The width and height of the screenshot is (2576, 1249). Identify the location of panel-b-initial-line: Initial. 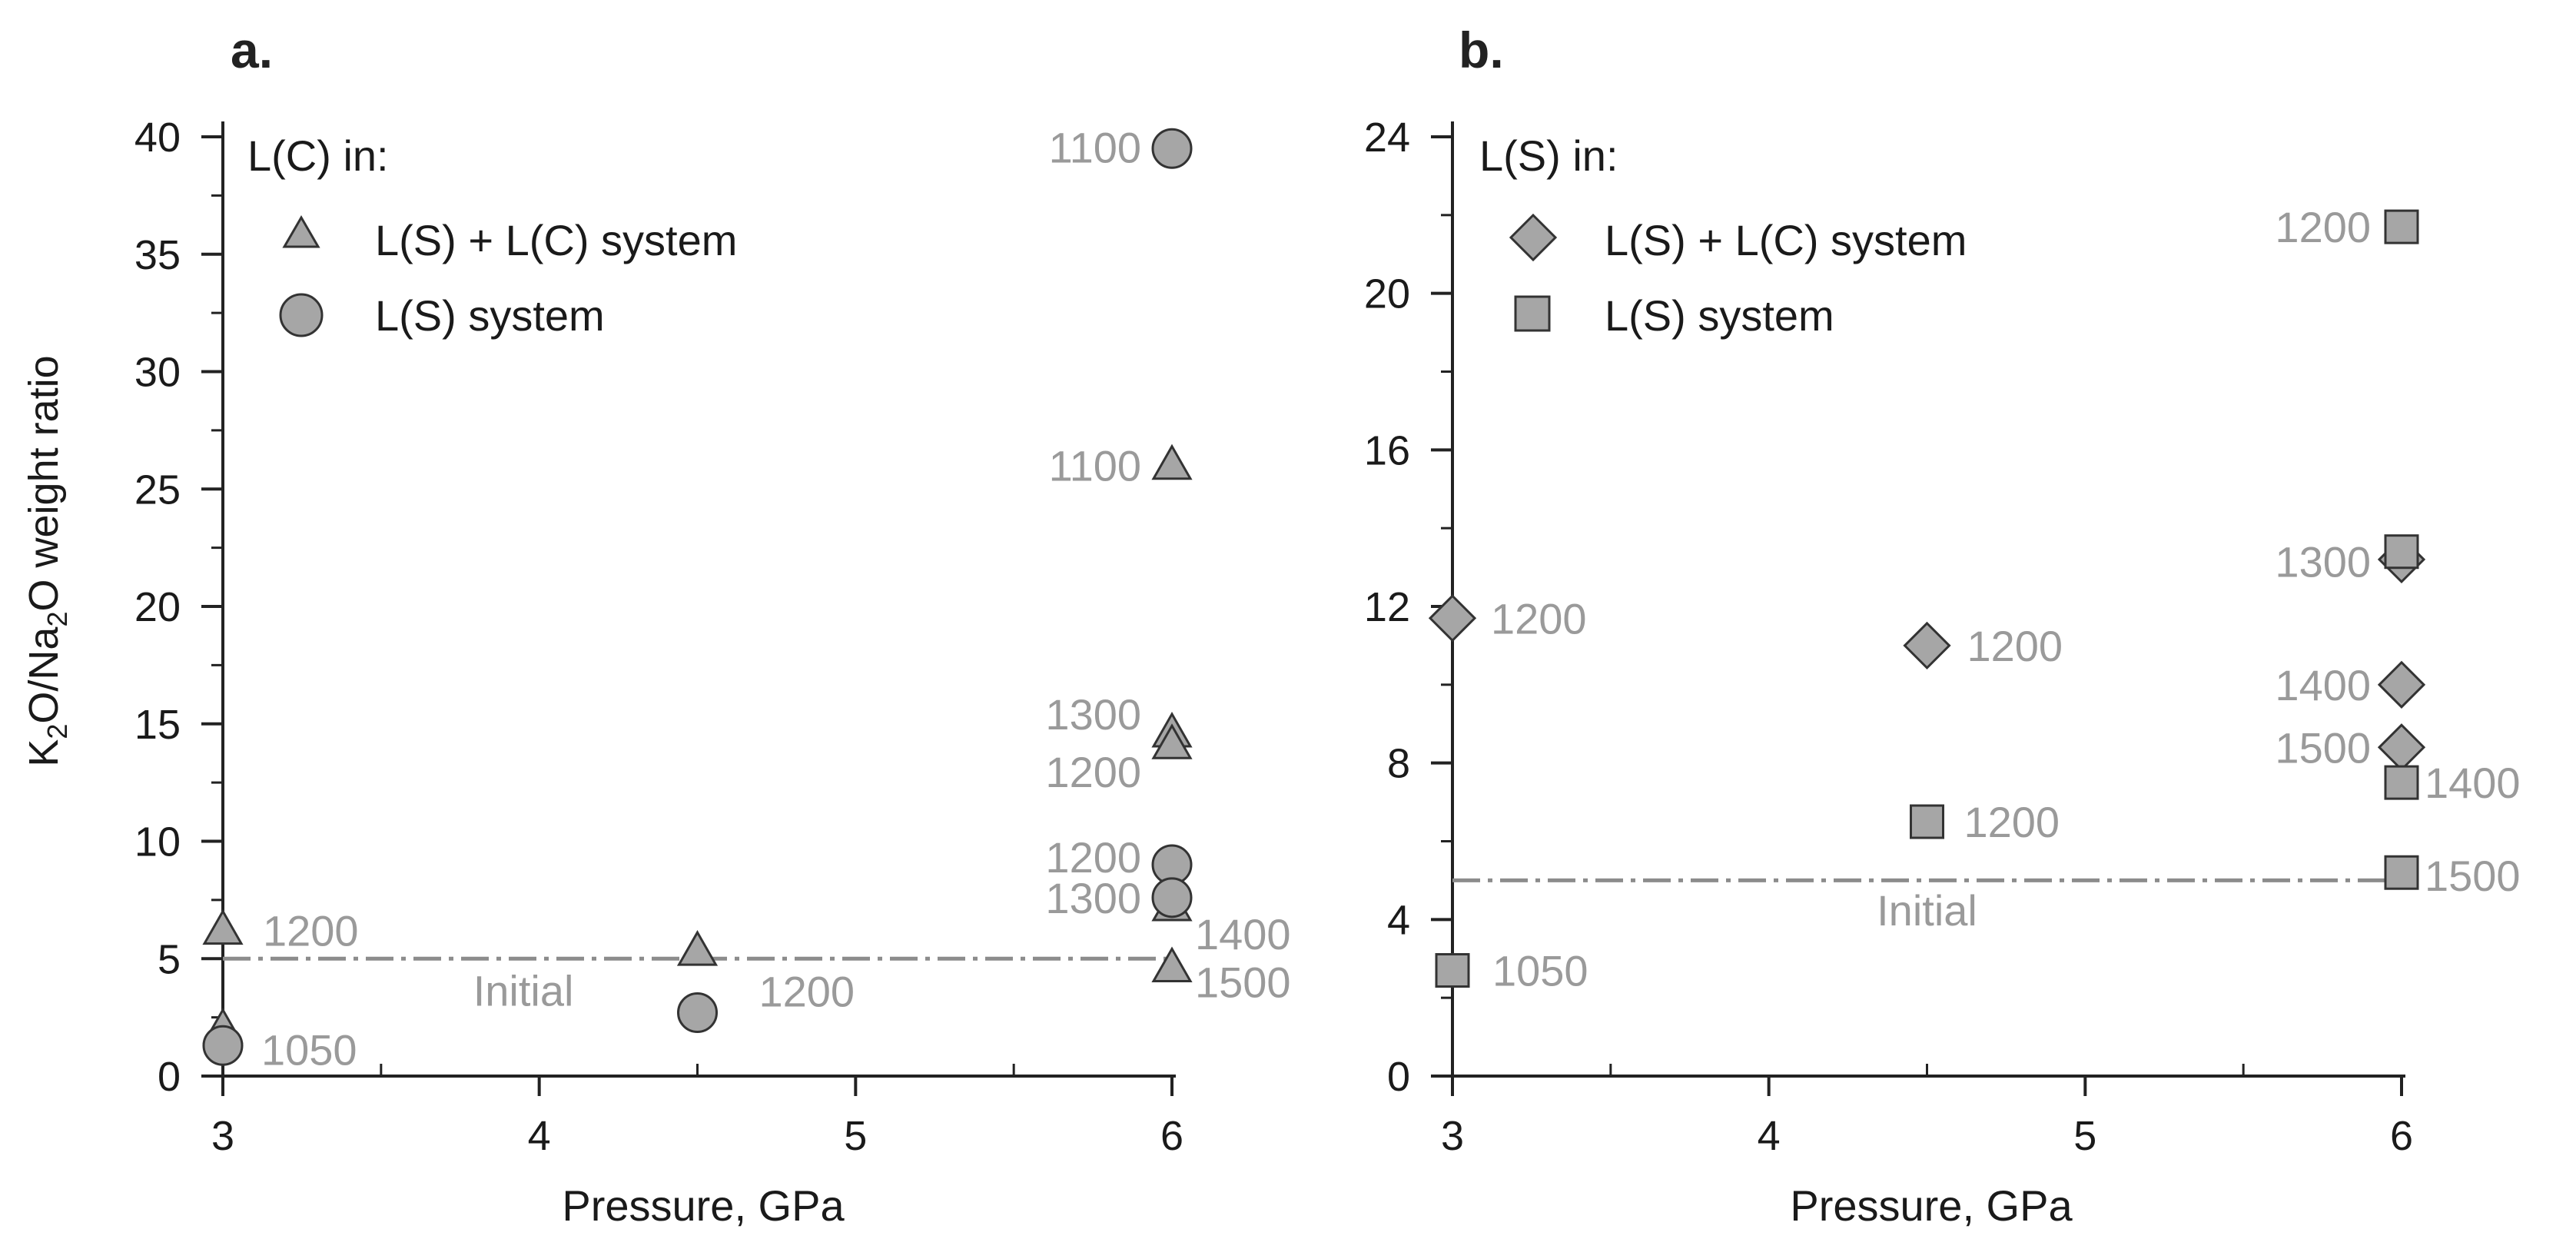
(1927, 906).